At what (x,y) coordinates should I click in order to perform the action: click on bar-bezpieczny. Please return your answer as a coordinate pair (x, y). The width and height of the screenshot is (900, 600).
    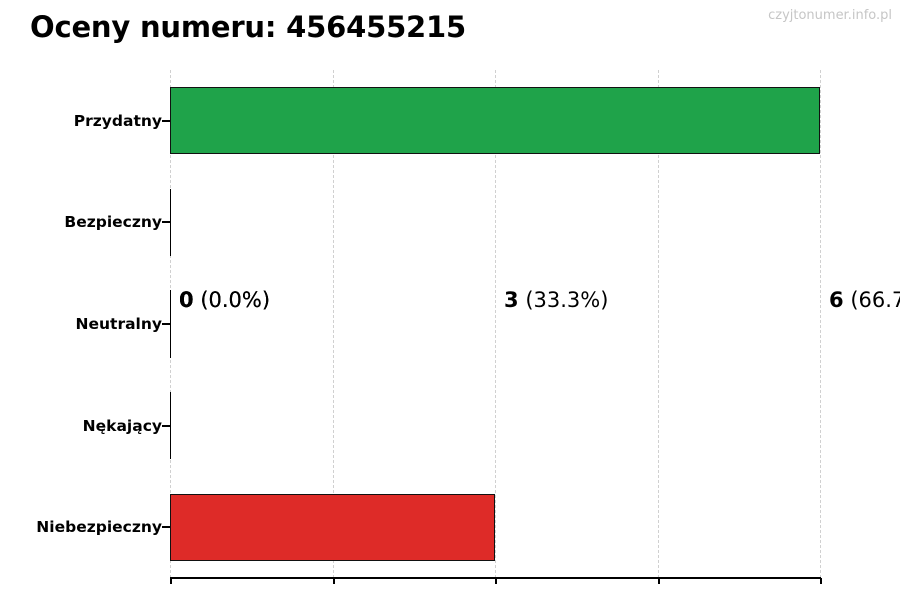
    Looking at the image, I should click on (170, 222).